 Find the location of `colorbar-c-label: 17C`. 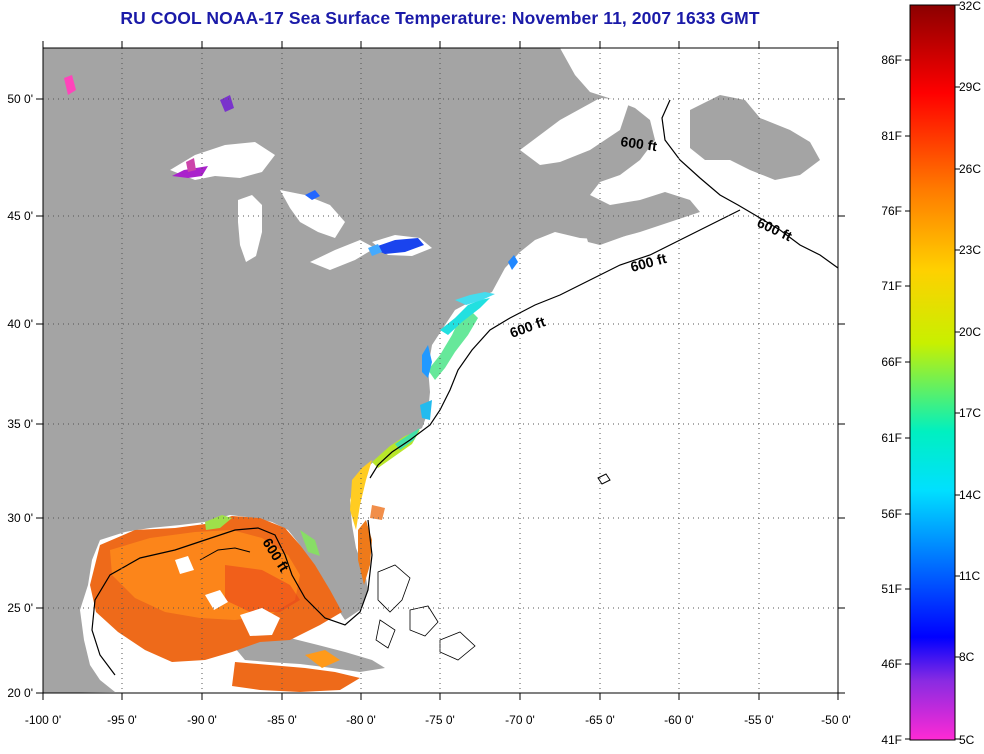

colorbar-c-label: 17C is located at coordinates (970, 413).